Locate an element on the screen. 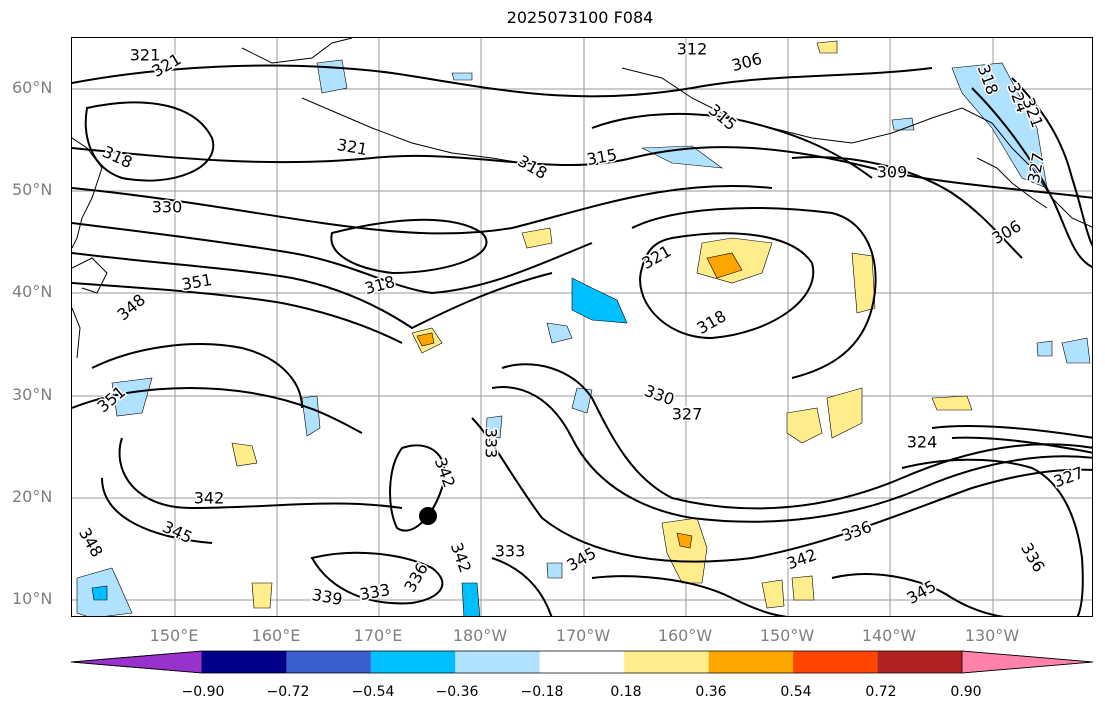  lon-label-160e: 160°E is located at coordinates (276, 635).